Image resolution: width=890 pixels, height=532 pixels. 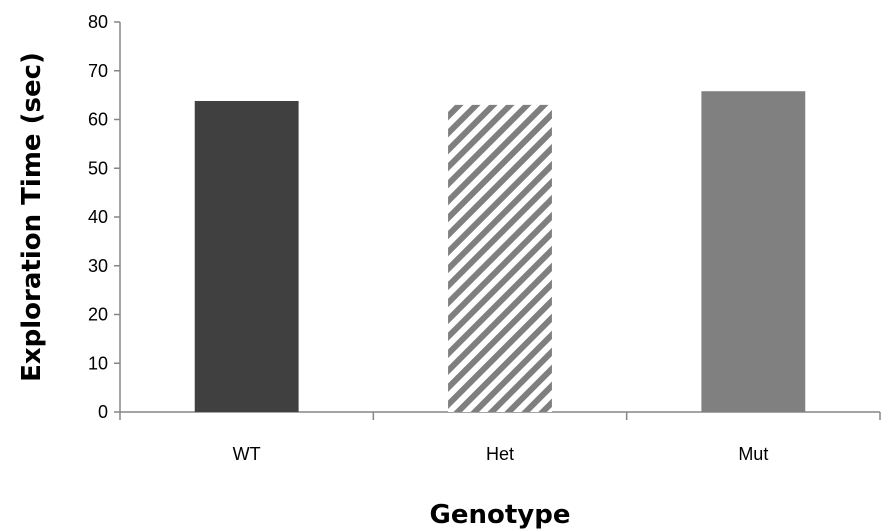 What do you see at coordinates (500, 454) in the screenshot?
I see `x-tick-label: Het` at bounding box center [500, 454].